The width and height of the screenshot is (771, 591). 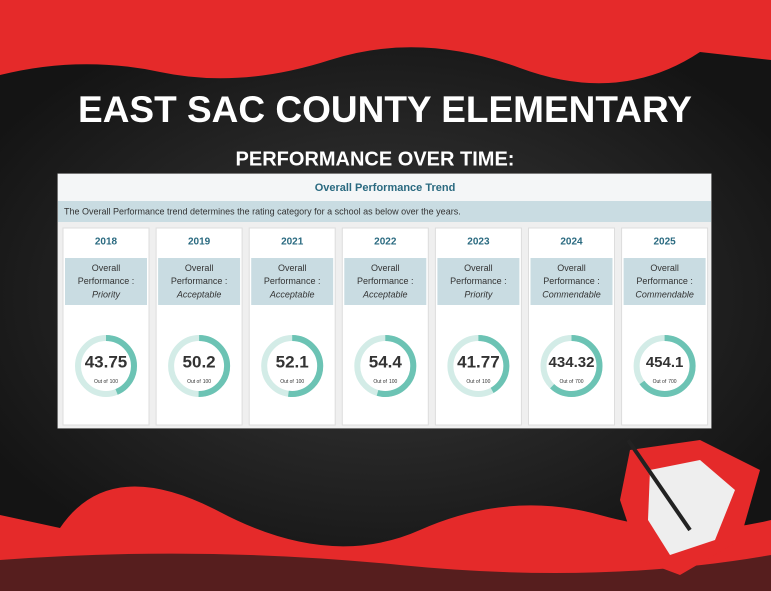 What do you see at coordinates (690, 506) in the screenshot?
I see `logo` at bounding box center [690, 506].